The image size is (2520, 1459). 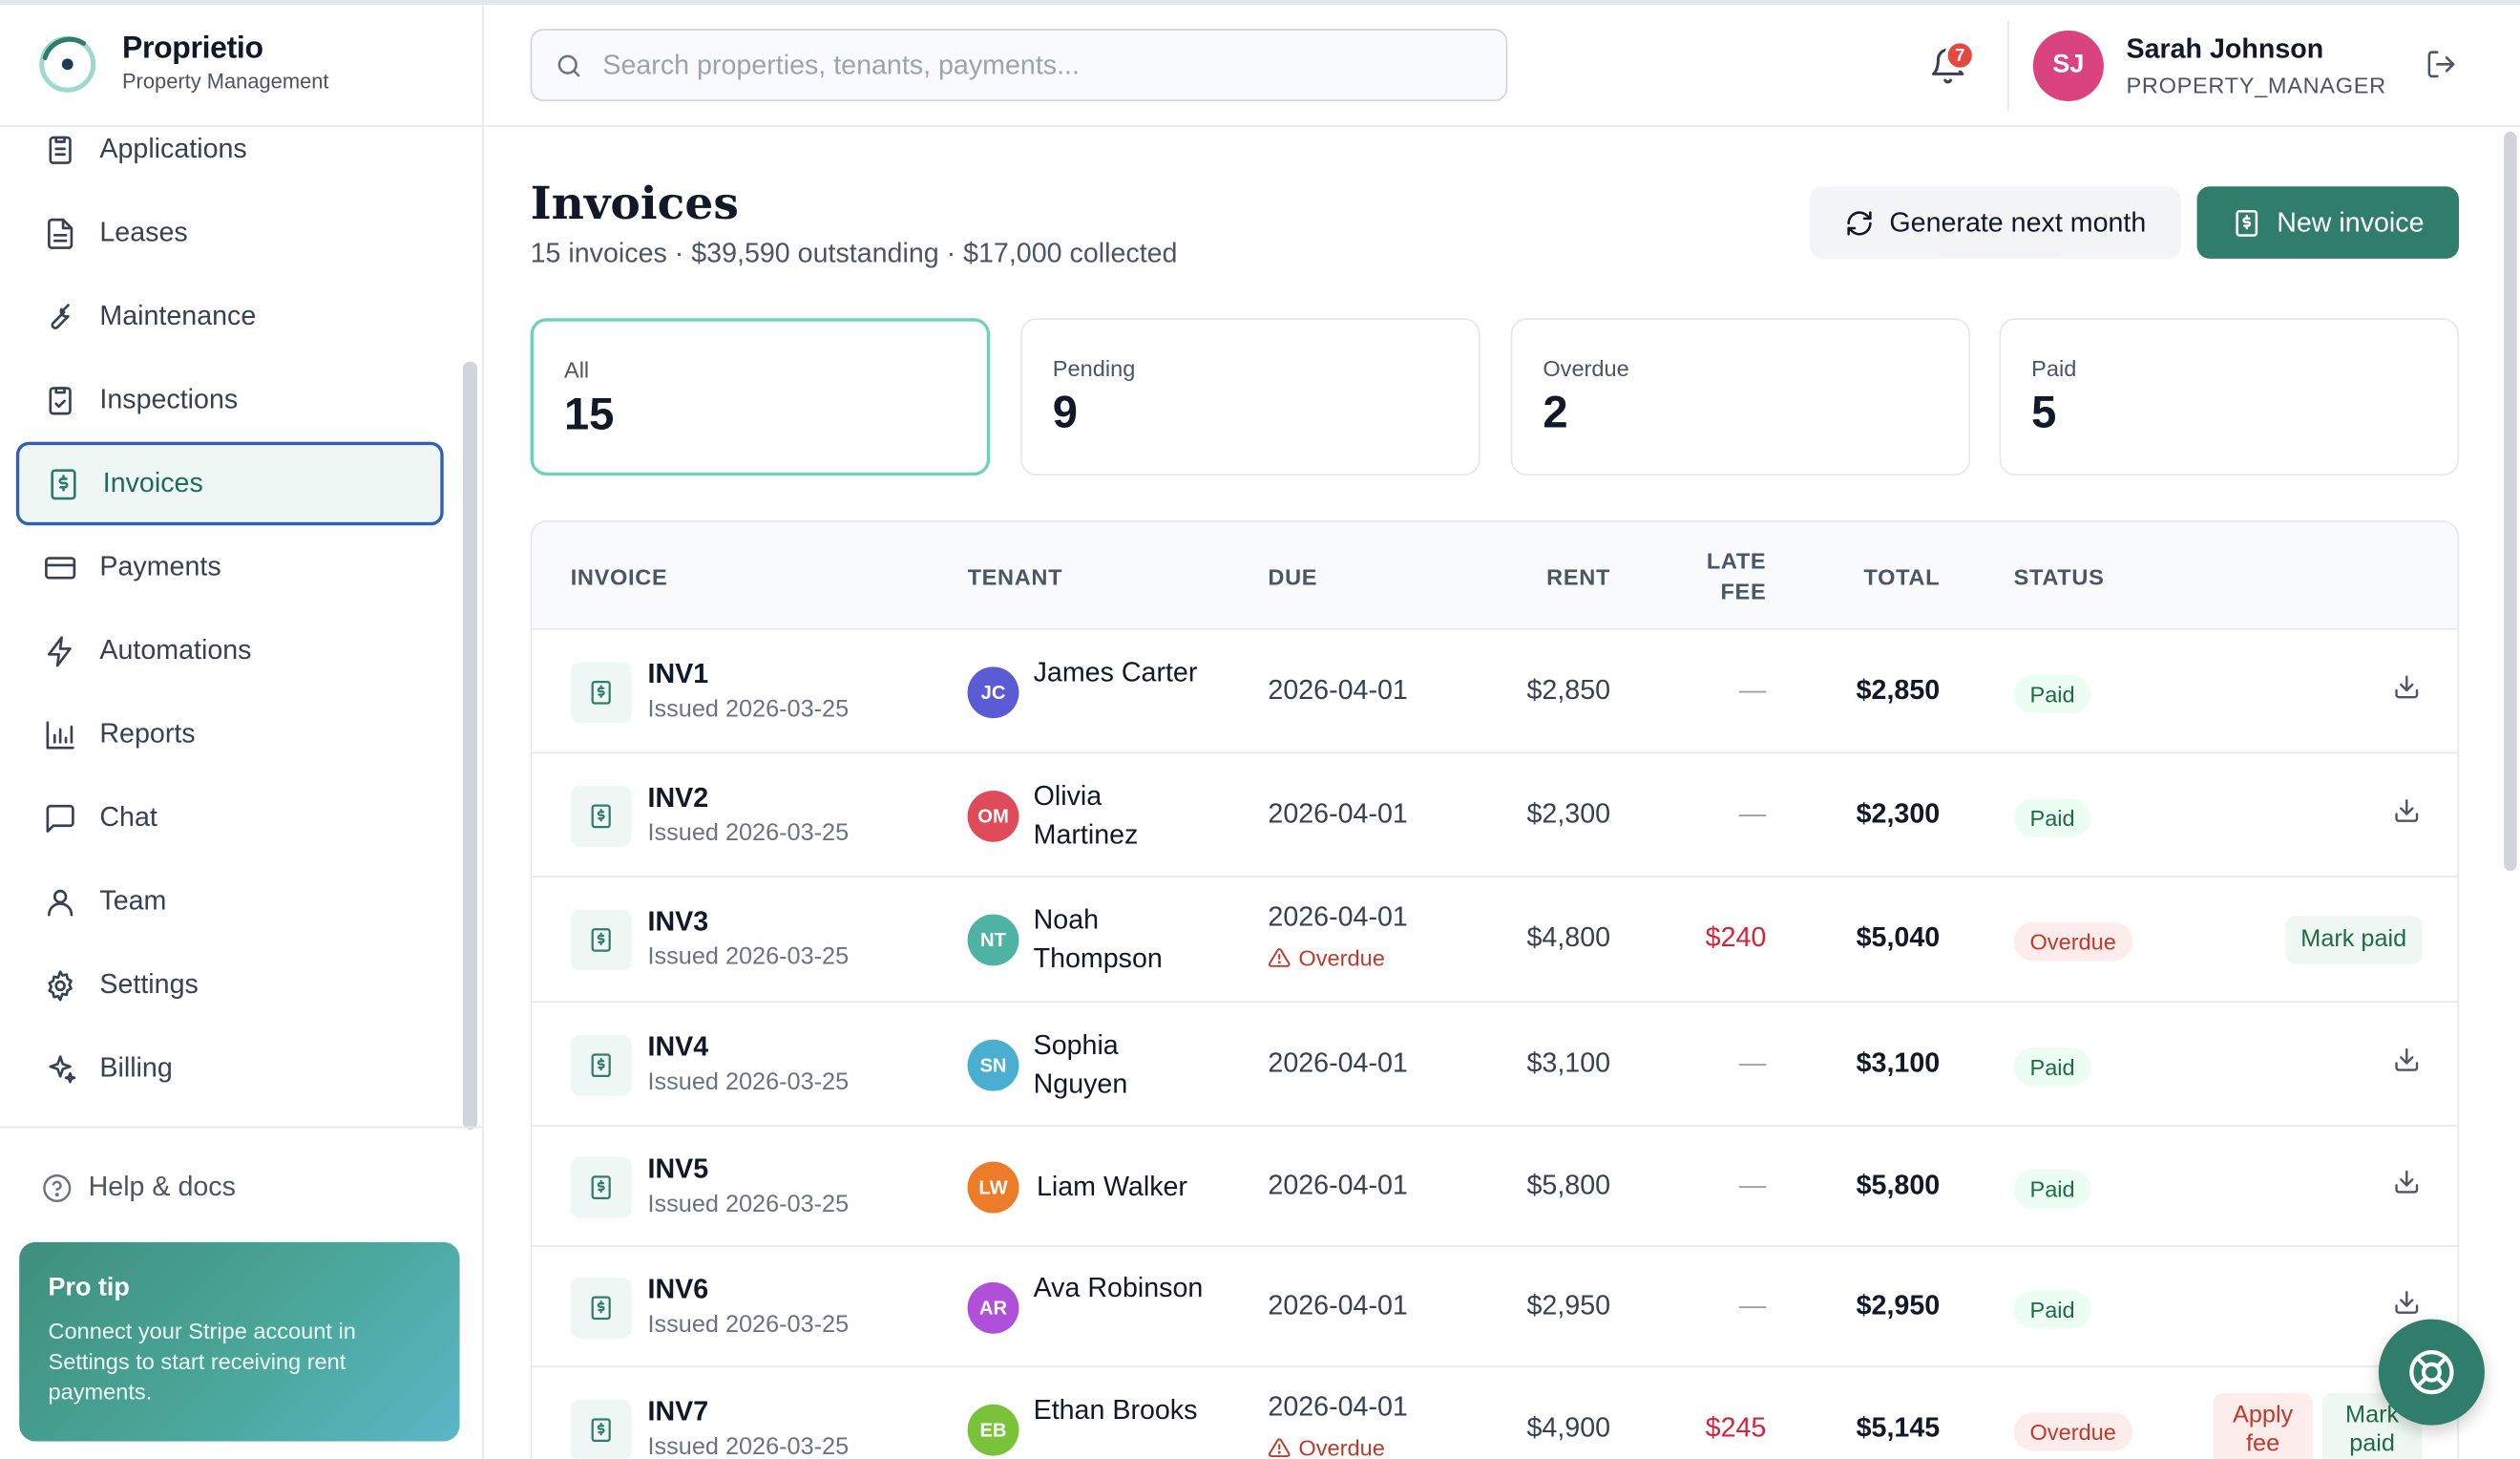 I want to click on sidebar-item-applications: Applications, so click(x=230, y=150).